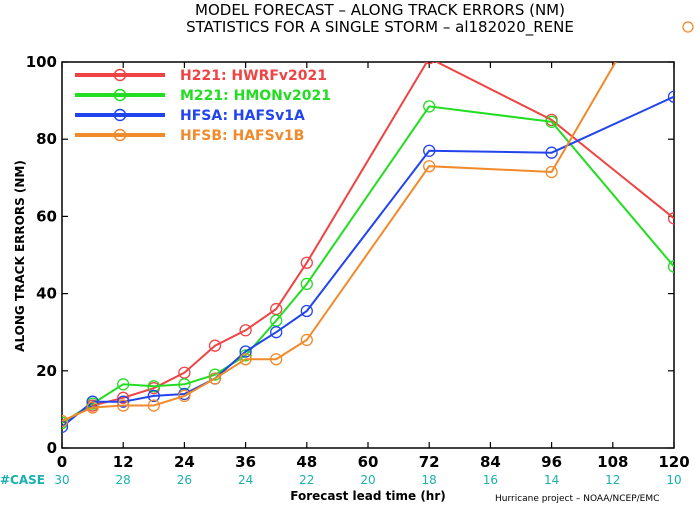  What do you see at coordinates (184, 462) in the screenshot?
I see `x-tick-label: 24` at bounding box center [184, 462].